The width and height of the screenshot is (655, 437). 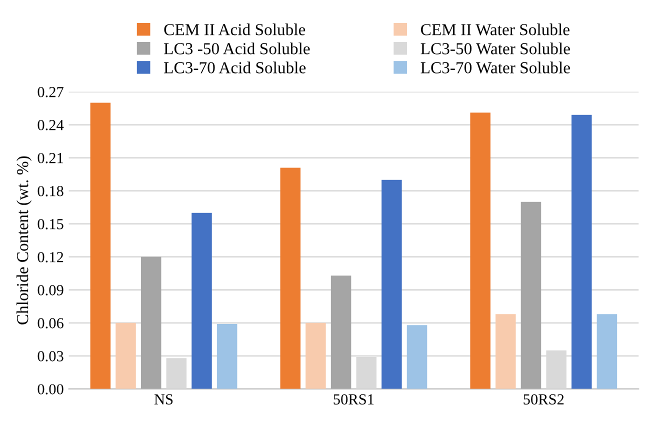 I want to click on legend-label: CEM II Acid Soluble, so click(x=235, y=30).